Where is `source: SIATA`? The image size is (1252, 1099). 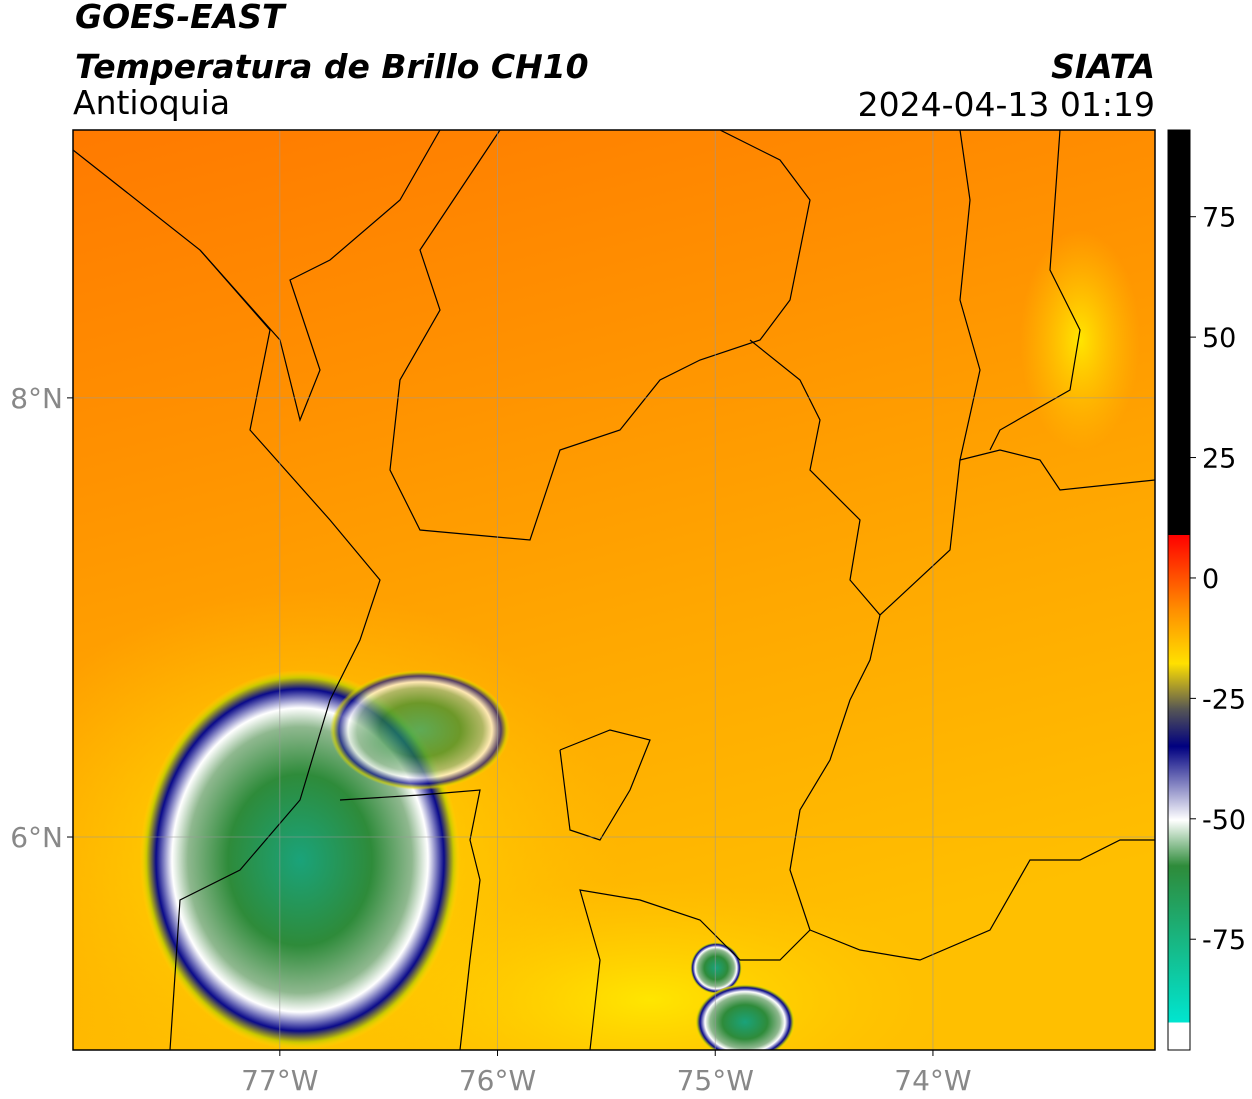 source: SIATA is located at coordinates (1103, 66).